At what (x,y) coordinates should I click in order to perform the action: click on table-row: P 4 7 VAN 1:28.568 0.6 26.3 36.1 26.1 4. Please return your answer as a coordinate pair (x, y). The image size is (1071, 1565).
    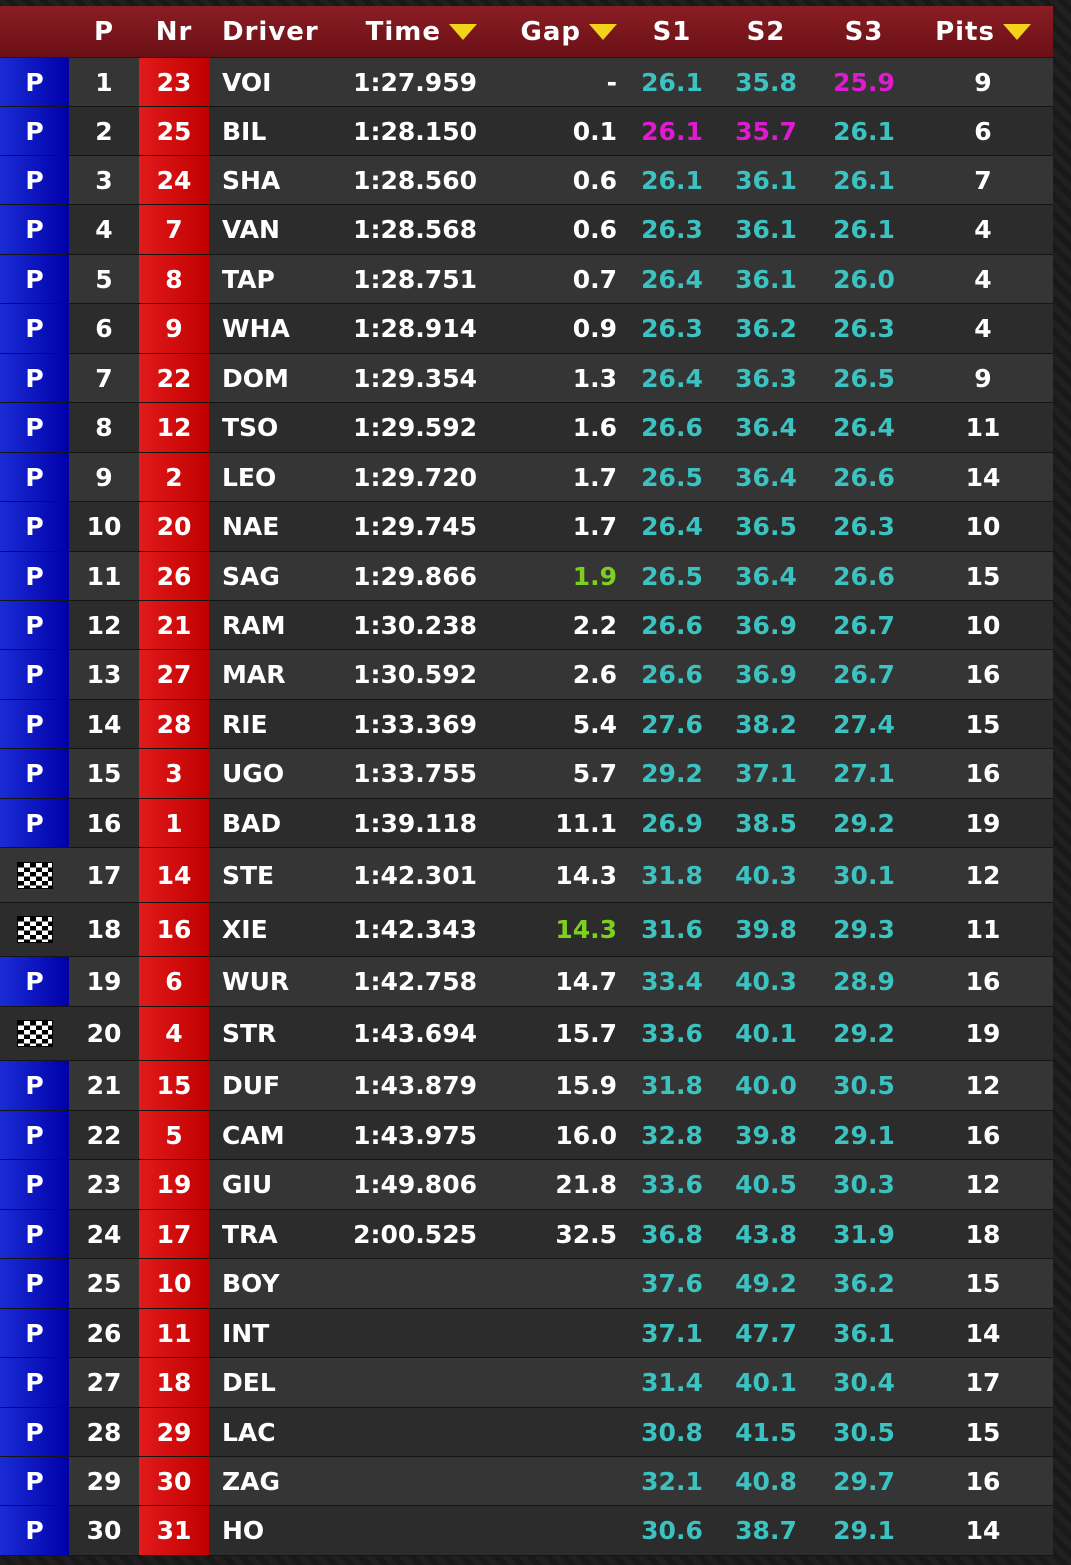
    Looking at the image, I should click on (526, 230).